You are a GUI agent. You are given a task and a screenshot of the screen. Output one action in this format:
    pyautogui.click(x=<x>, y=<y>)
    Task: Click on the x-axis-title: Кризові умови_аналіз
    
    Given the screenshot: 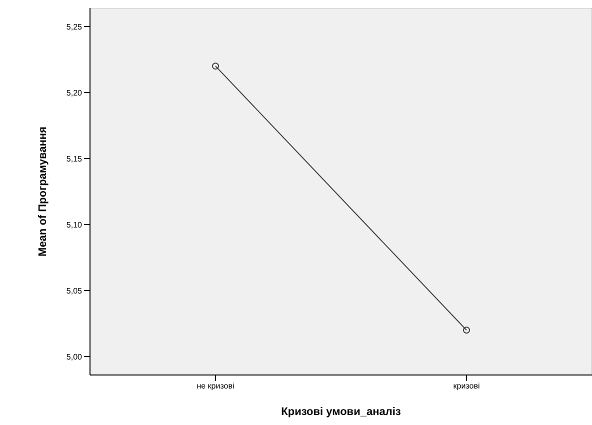 What is the action you would take?
    pyautogui.click(x=341, y=412)
    